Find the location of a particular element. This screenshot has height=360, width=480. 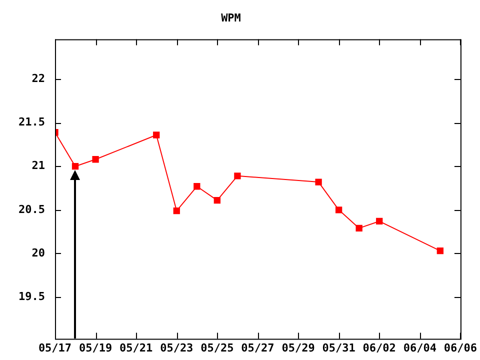

y-tick-label: 20.5 is located at coordinates (31, 209).